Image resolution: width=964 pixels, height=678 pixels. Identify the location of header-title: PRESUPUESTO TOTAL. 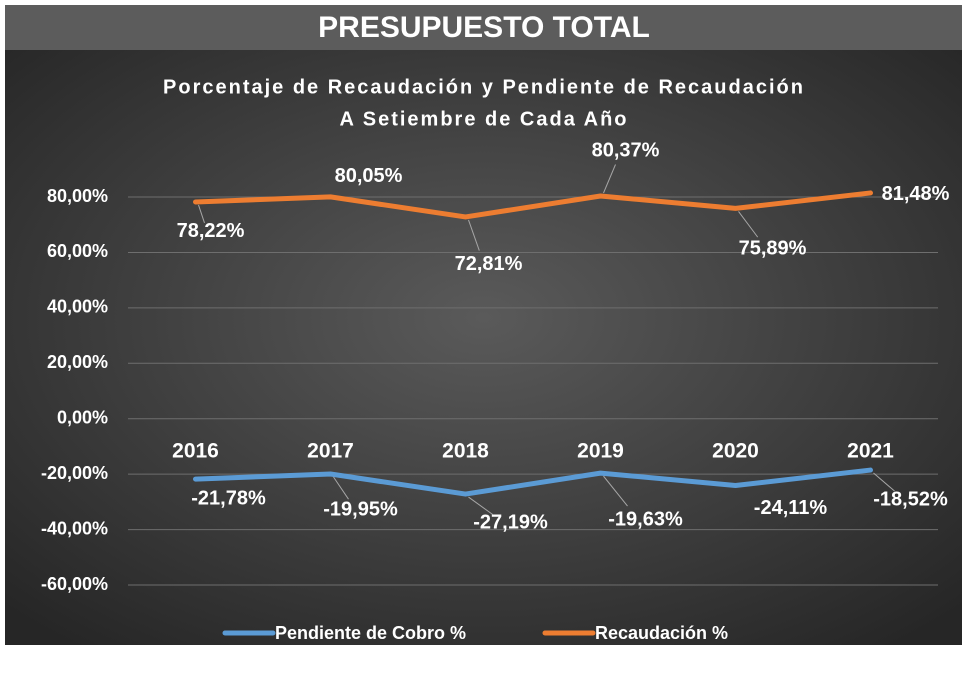
(484, 27).